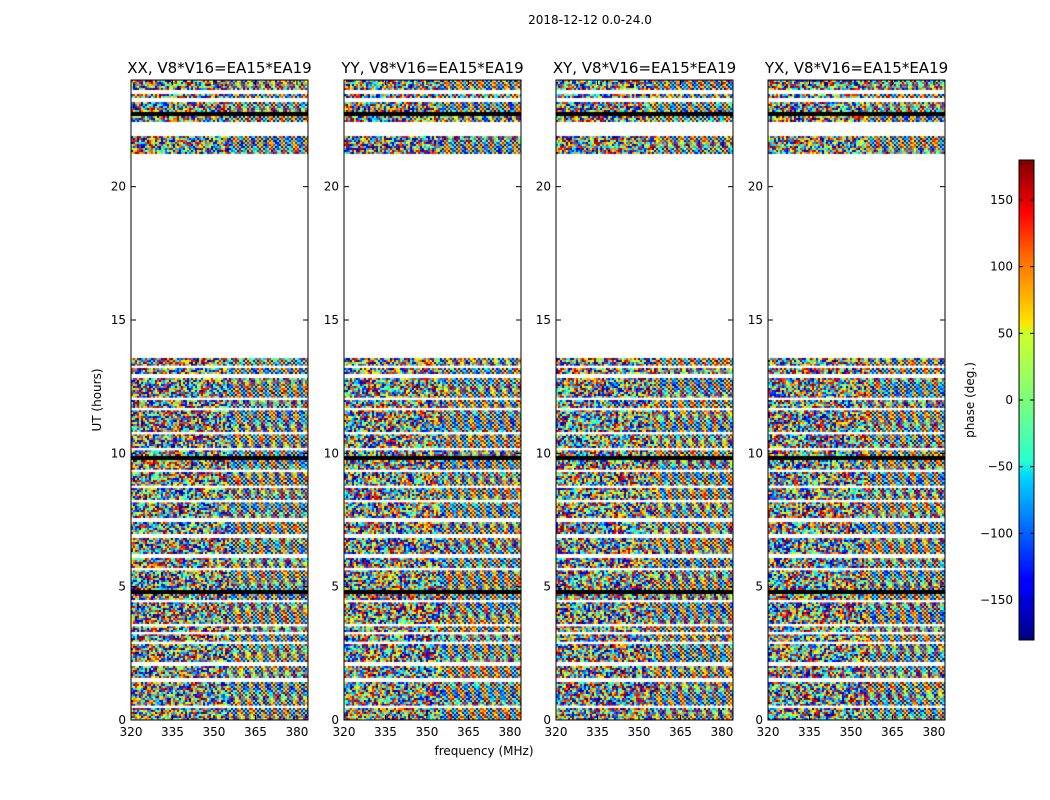 The height and width of the screenshot is (800, 1050). I want to click on x-axis-label: frequency (MHz), so click(483, 751).